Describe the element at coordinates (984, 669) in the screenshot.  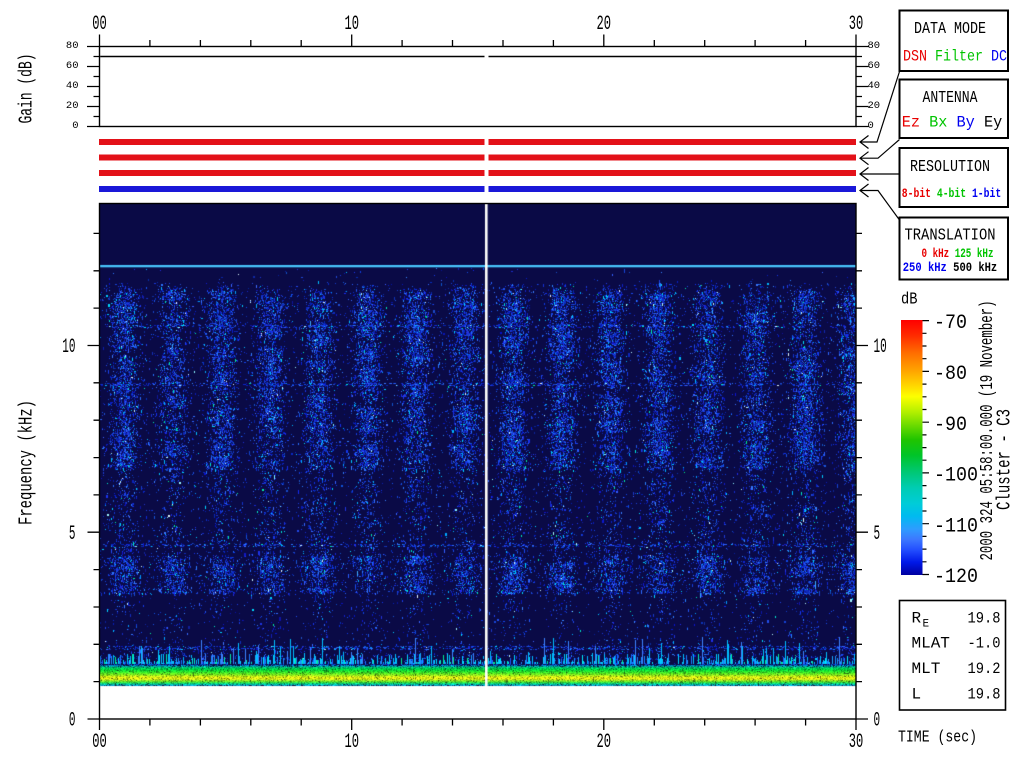
I see `svg-text: 19.2` at that location.